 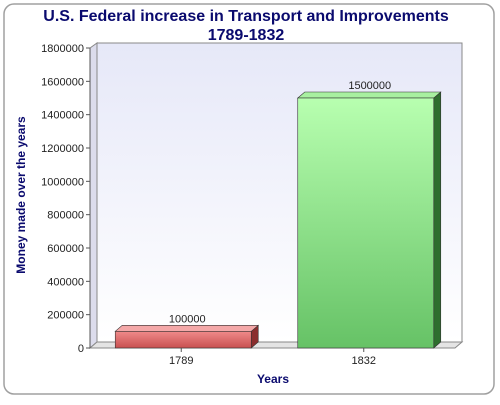 I want to click on y-tick-label: 200000, so click(x=65, y=316).